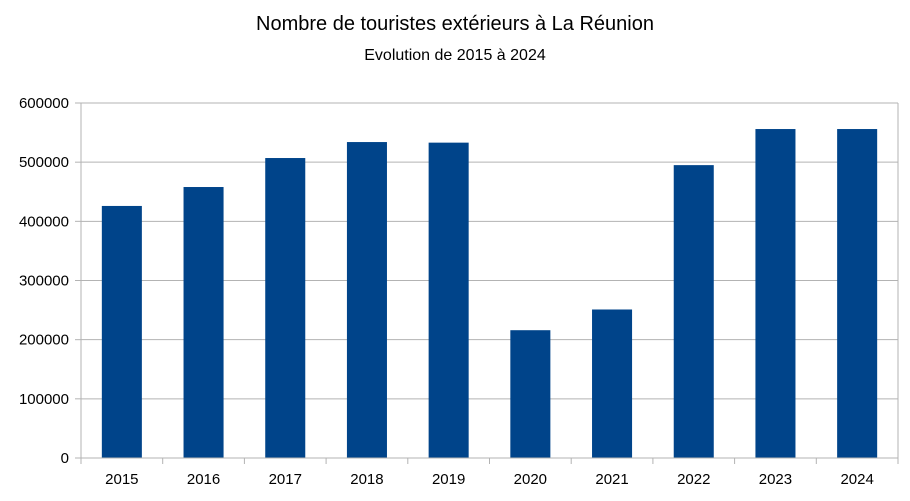 This screenshot has width=910, height=501. What do you see at coordinates (448, 479) in the screenshot?
I see `x-tick-label: 2019` at bounding box center [448, 479].